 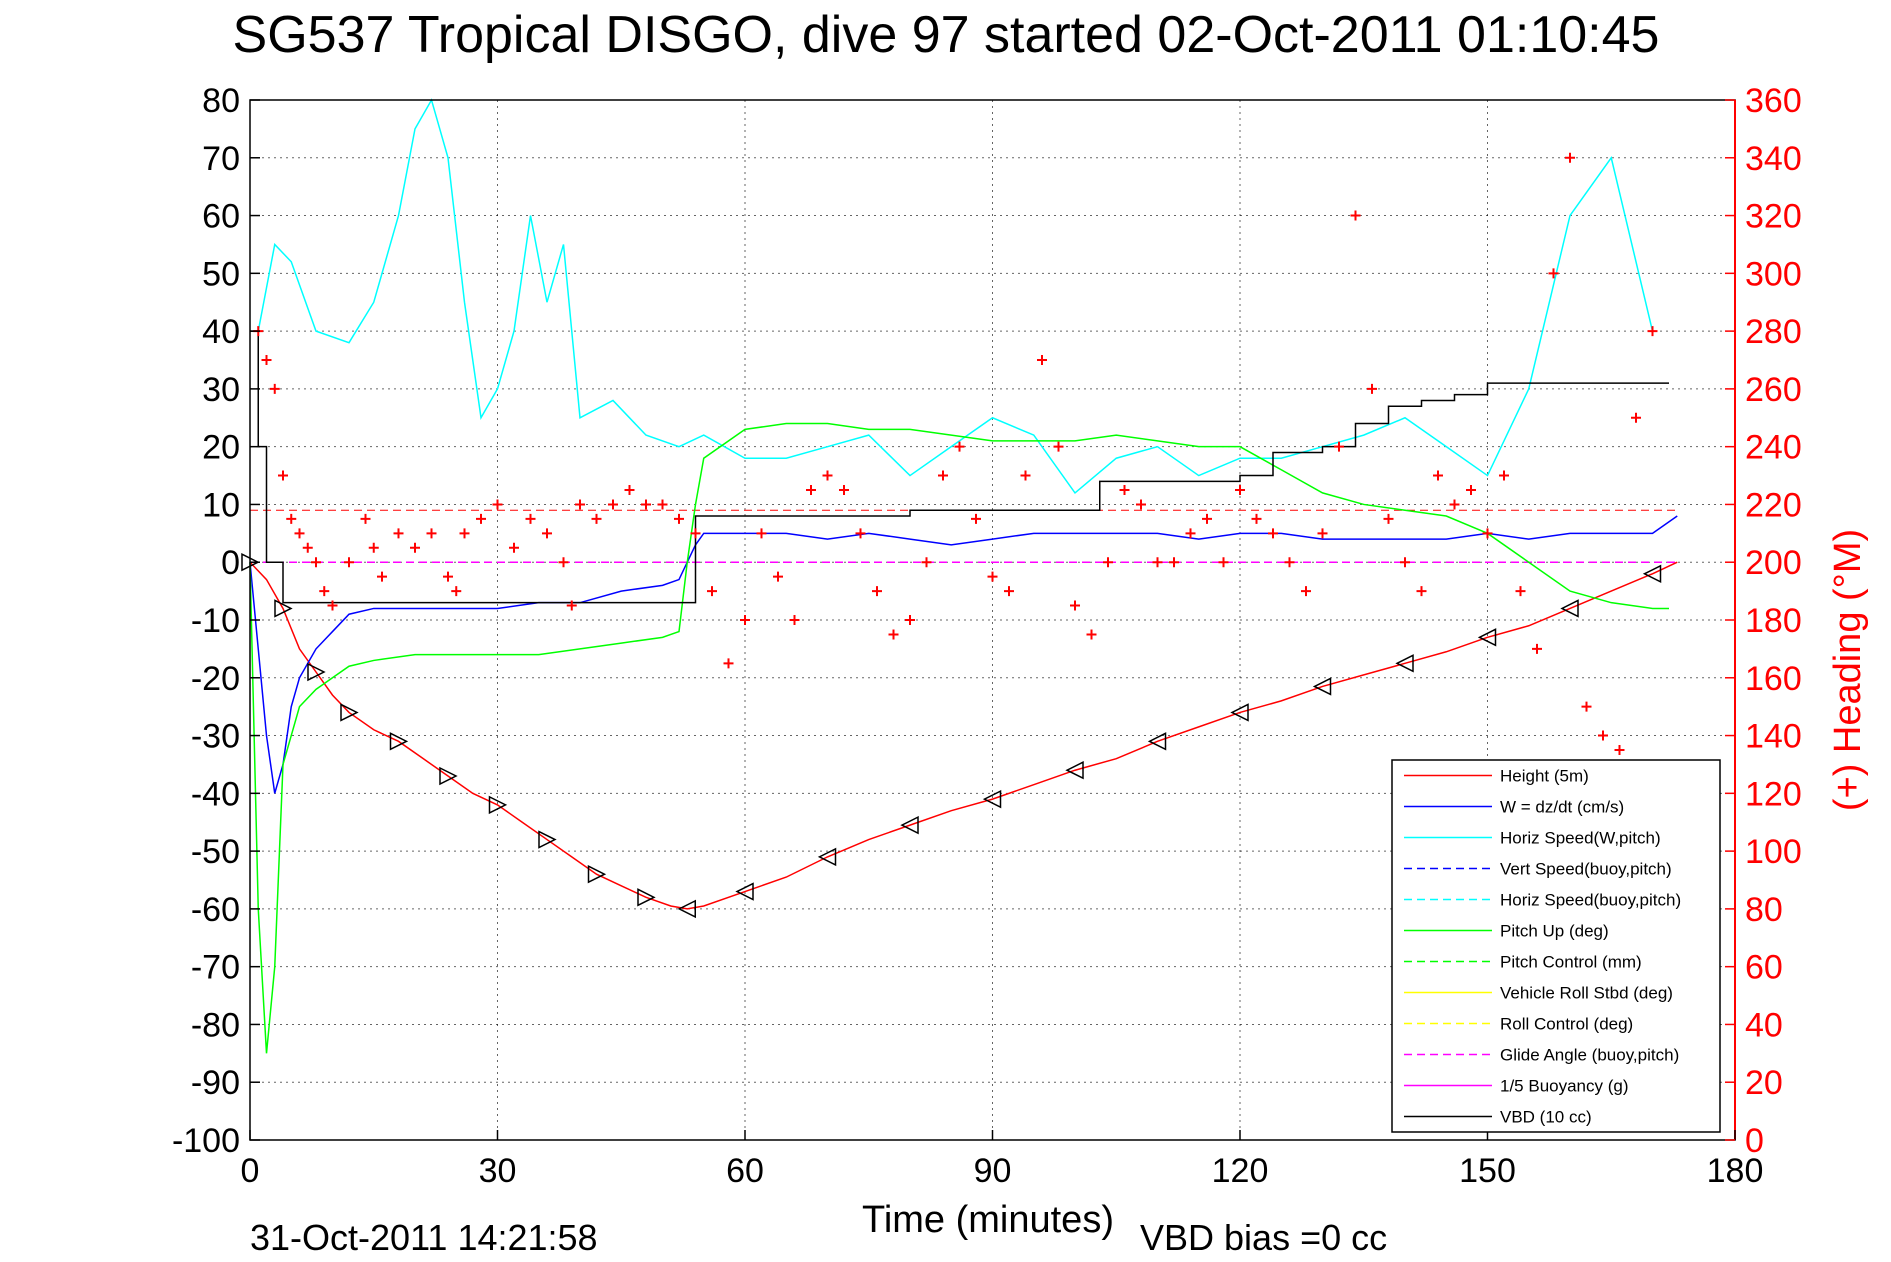 I want to click on x-tick-label: 180, so click(x=1735, y=1171).